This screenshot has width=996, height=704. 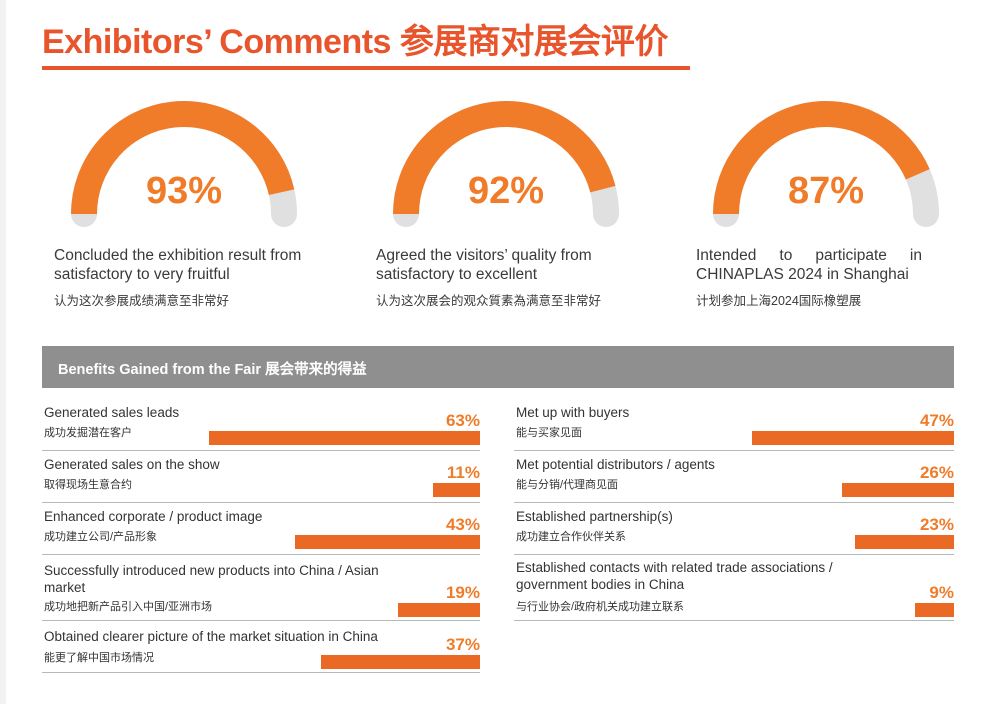 I want to click on benefit-percentage: 26%, so click(x=936, y=472).